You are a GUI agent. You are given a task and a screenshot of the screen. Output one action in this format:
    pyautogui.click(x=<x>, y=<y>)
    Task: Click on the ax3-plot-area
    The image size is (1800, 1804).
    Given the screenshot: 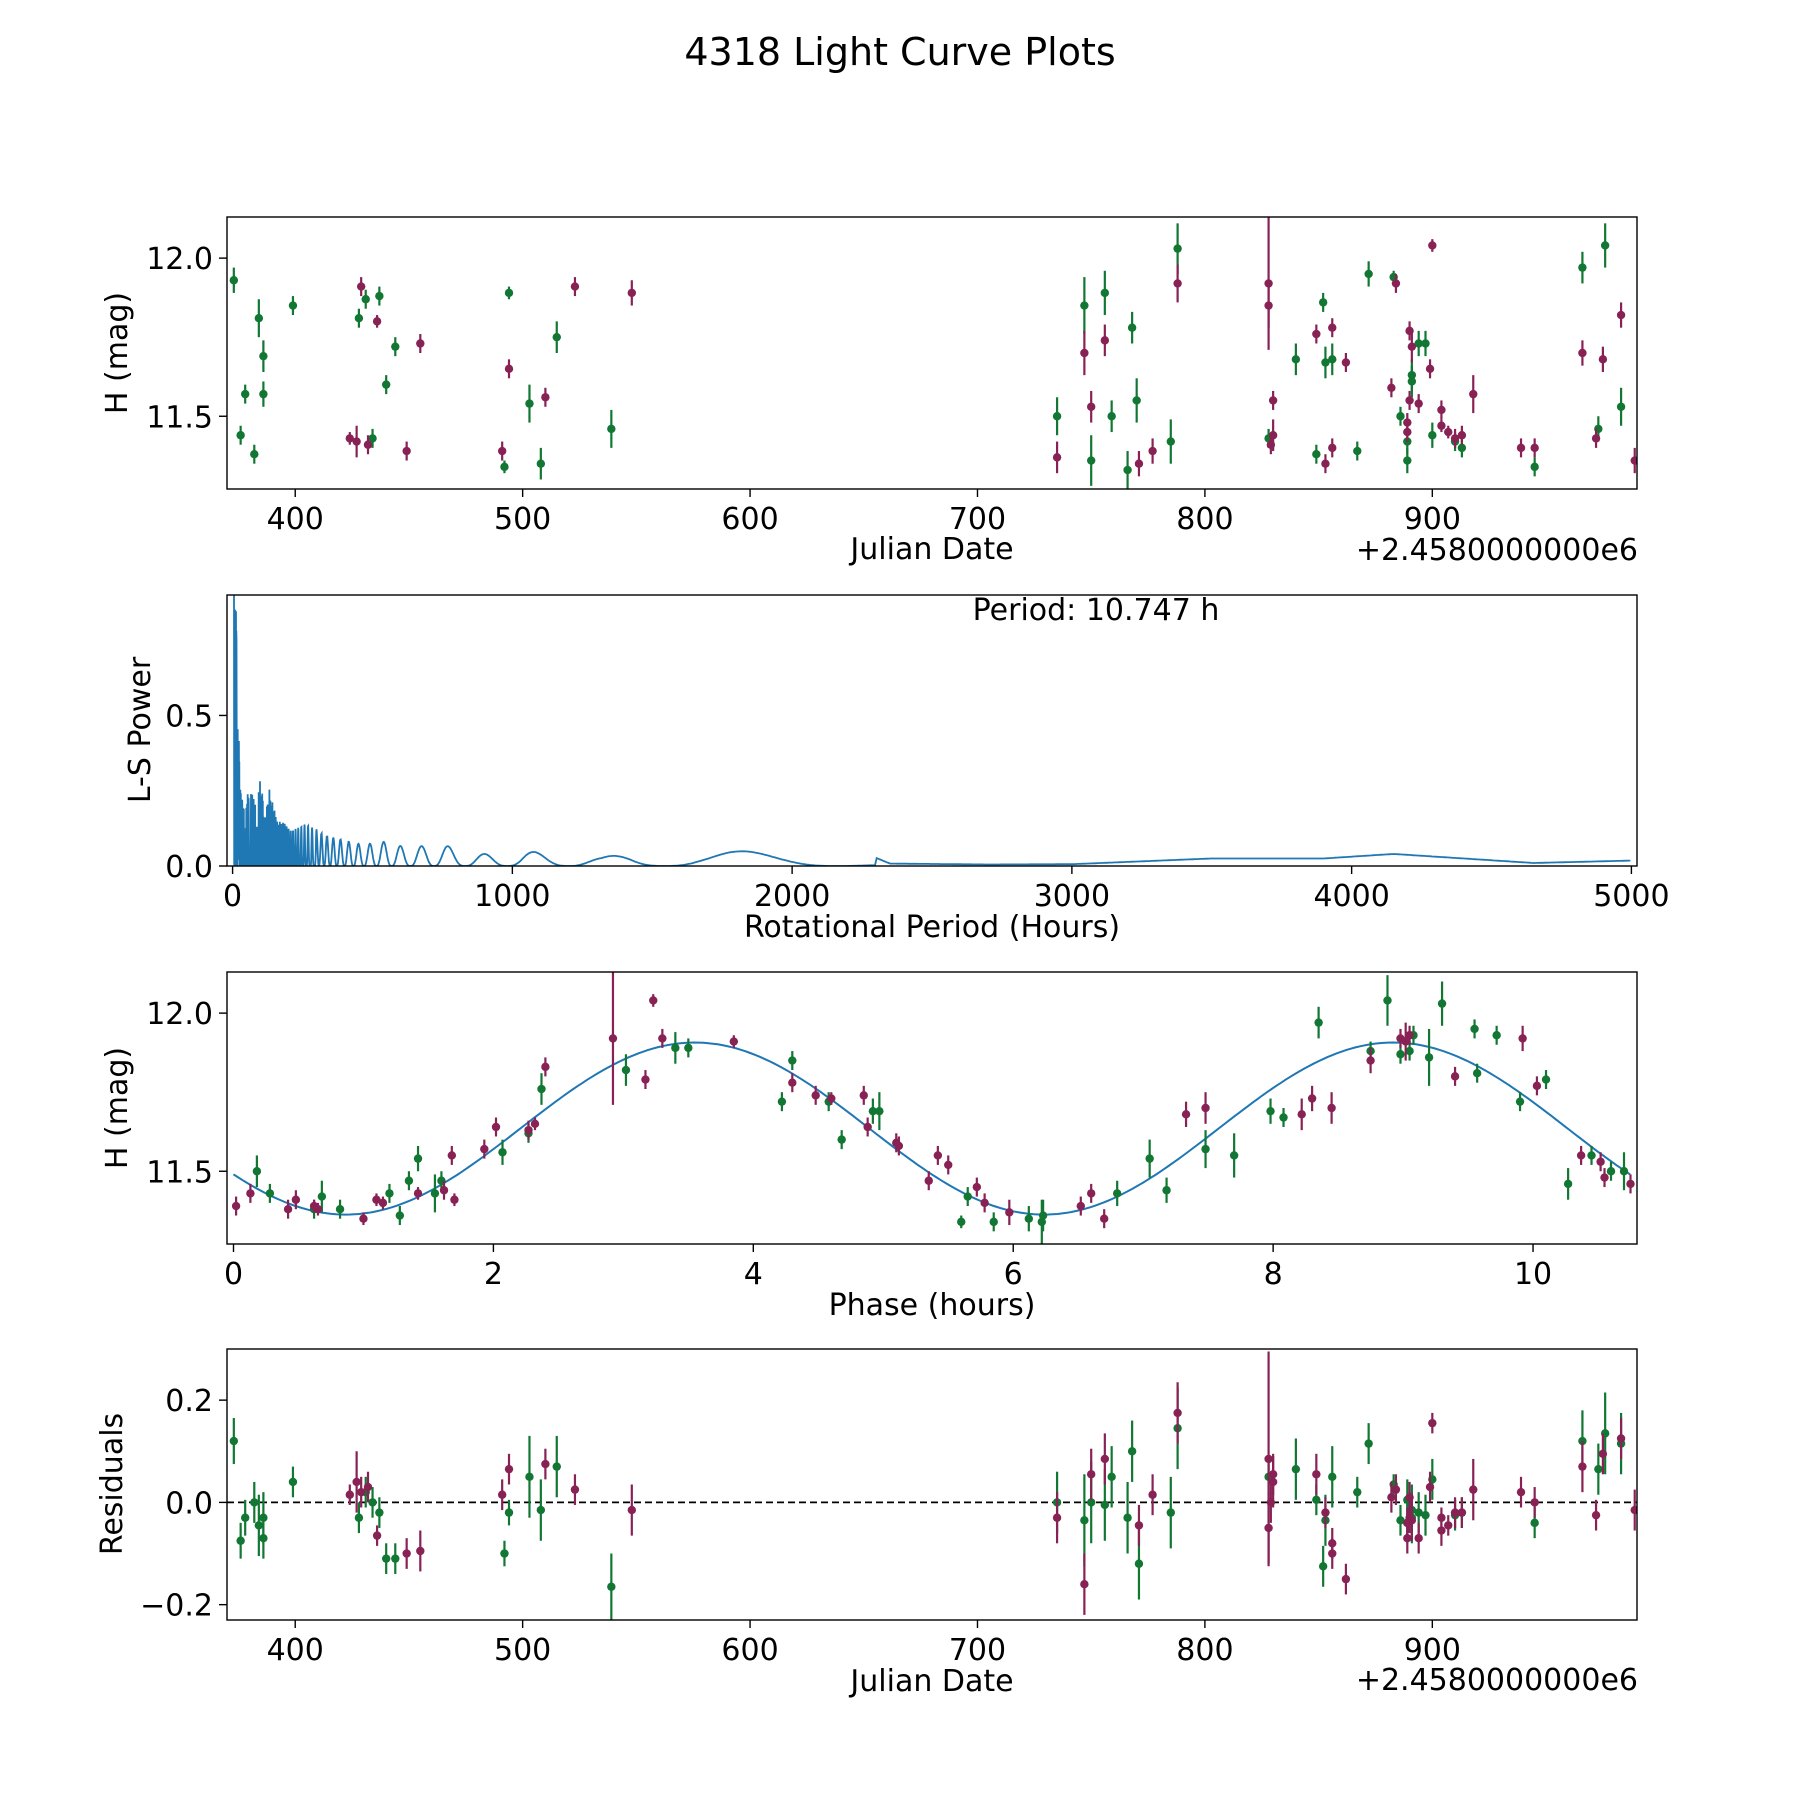 What is the action you would take?
    pyautogui.click(x=932, y=1485)
    